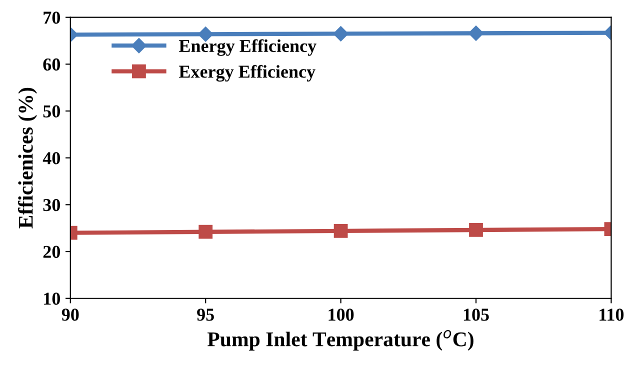 The width and height of the screenshot is (640, 385). I want to click on legend-label: Exergy Efficiency, so click(247, 73).